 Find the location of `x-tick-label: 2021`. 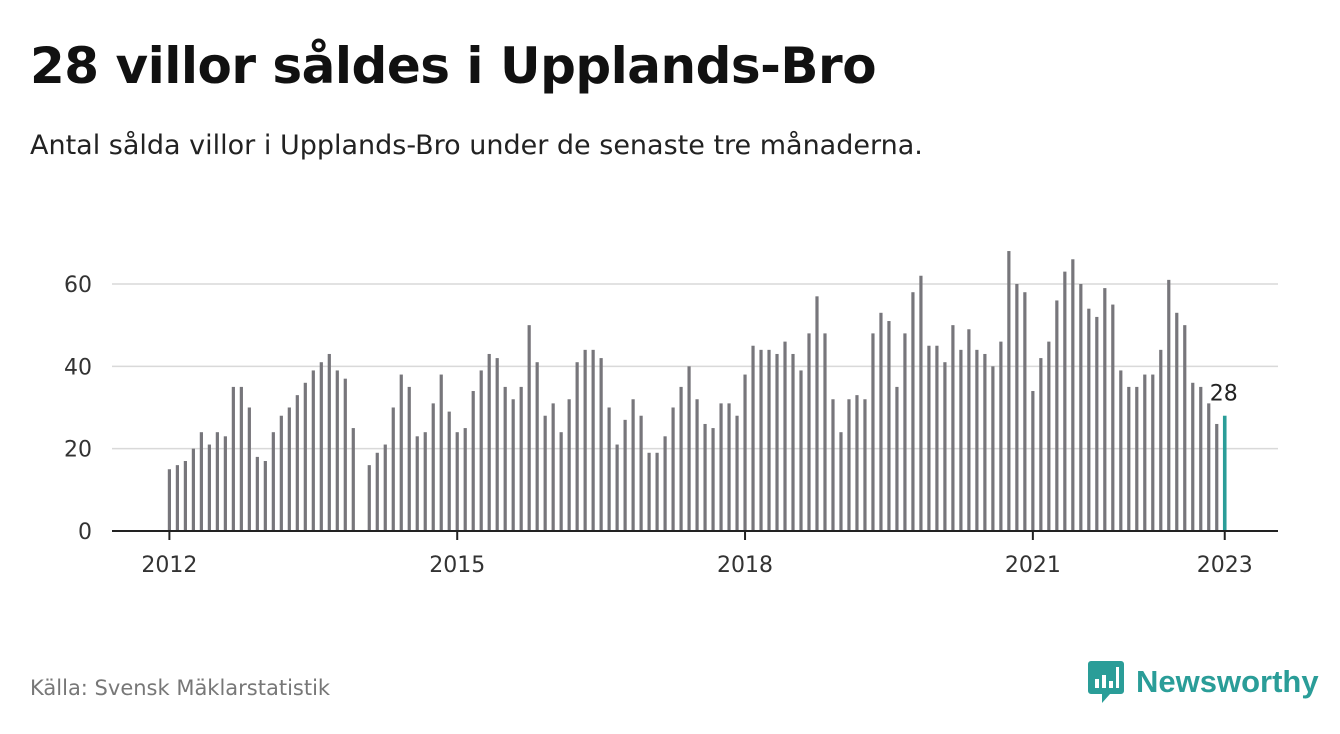

x-tick-label: 2021 is located at coordinates (1033, 565).